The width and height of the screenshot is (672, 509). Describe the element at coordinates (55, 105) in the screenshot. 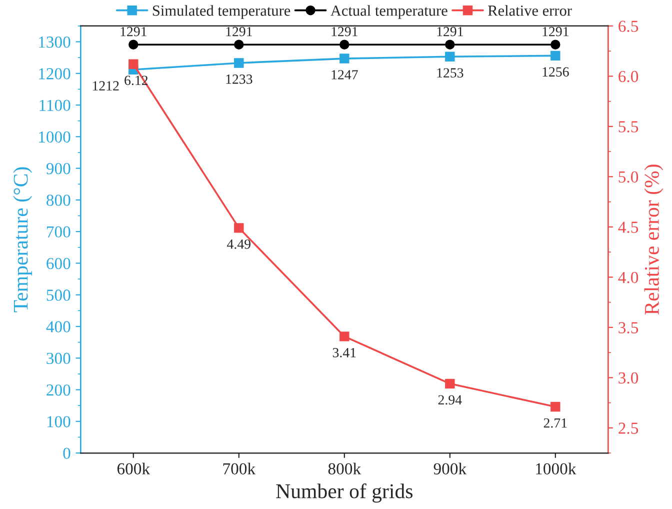

I see `y-tick-label: 1100` at that location.